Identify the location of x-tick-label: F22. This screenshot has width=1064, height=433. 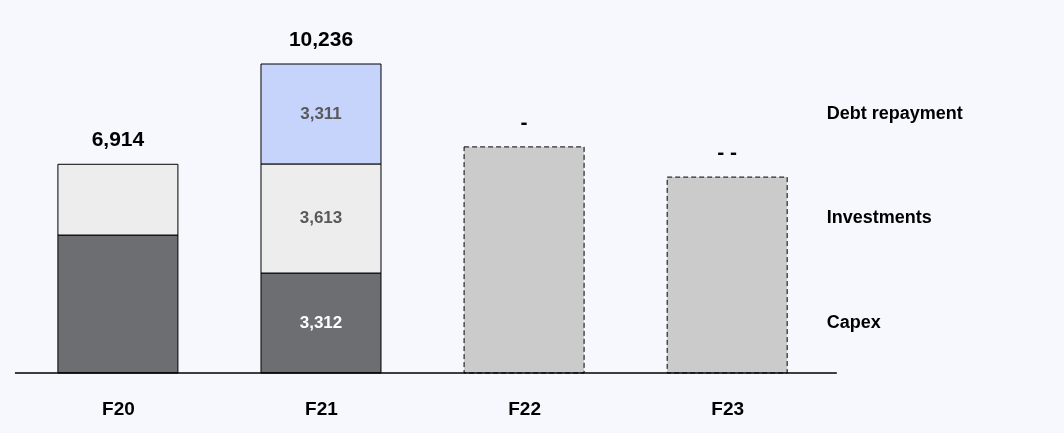
(524, 408).